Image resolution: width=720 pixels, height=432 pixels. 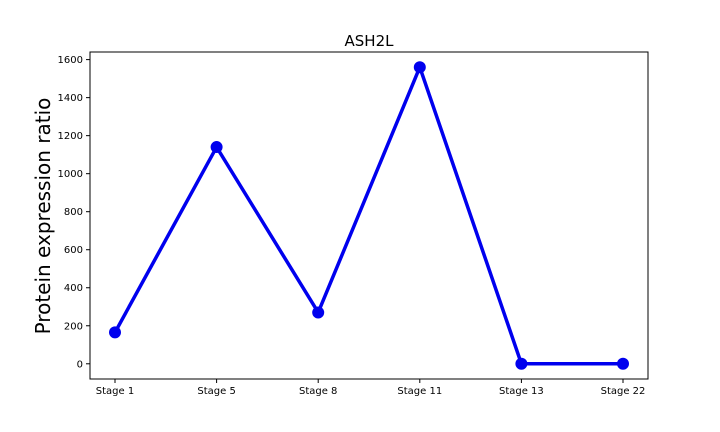 I want to click on y-axis-ticks: 0 200 400 600 800 1000 1200 1400 1600, so click(x=74, y=212).